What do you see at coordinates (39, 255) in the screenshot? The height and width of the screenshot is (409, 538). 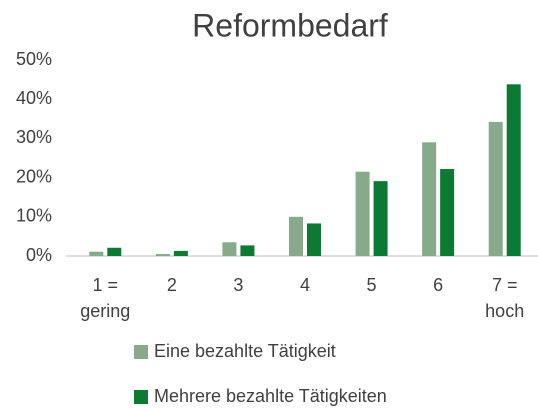 I see `y-tick-label: 0%` at bounding box center [39, 255].